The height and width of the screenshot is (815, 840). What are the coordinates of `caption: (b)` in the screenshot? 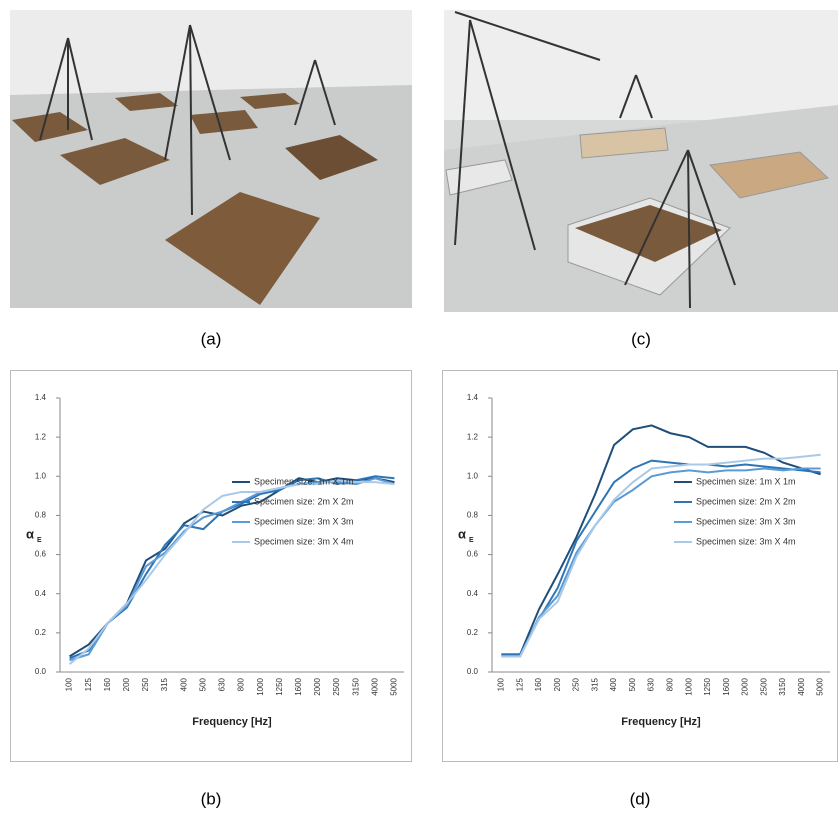 It's located at (211, 798).